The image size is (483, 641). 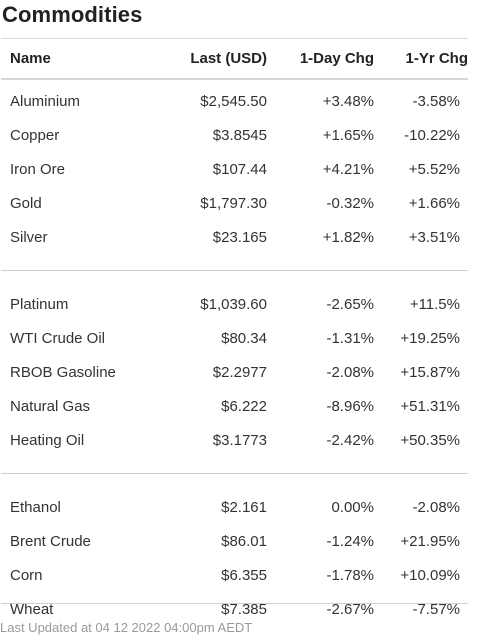 What do you see at coordinates (430, 541) in the screenshot?
I see `year-change: +21.95%` at bounding box center [430, 541].